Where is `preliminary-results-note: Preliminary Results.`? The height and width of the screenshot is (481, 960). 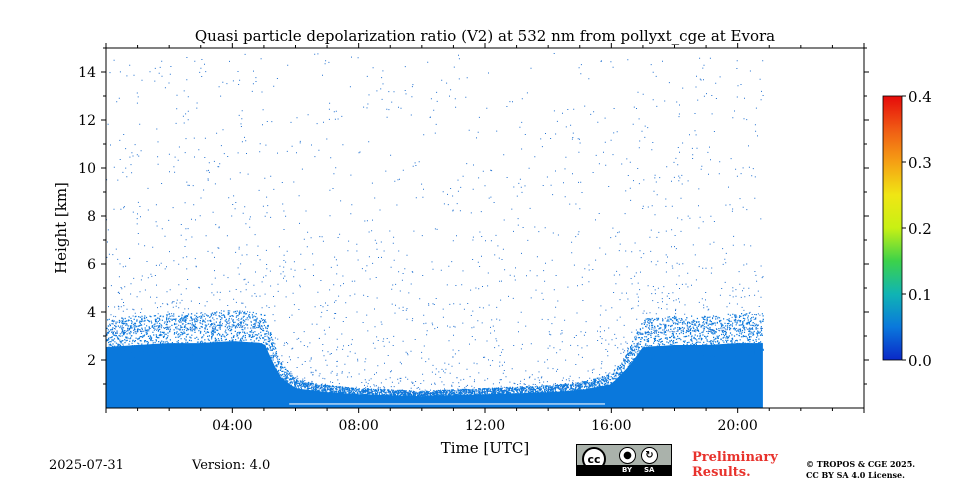 preliminary-results-note: Preliminary Results. is located at coordinates (735, 465).